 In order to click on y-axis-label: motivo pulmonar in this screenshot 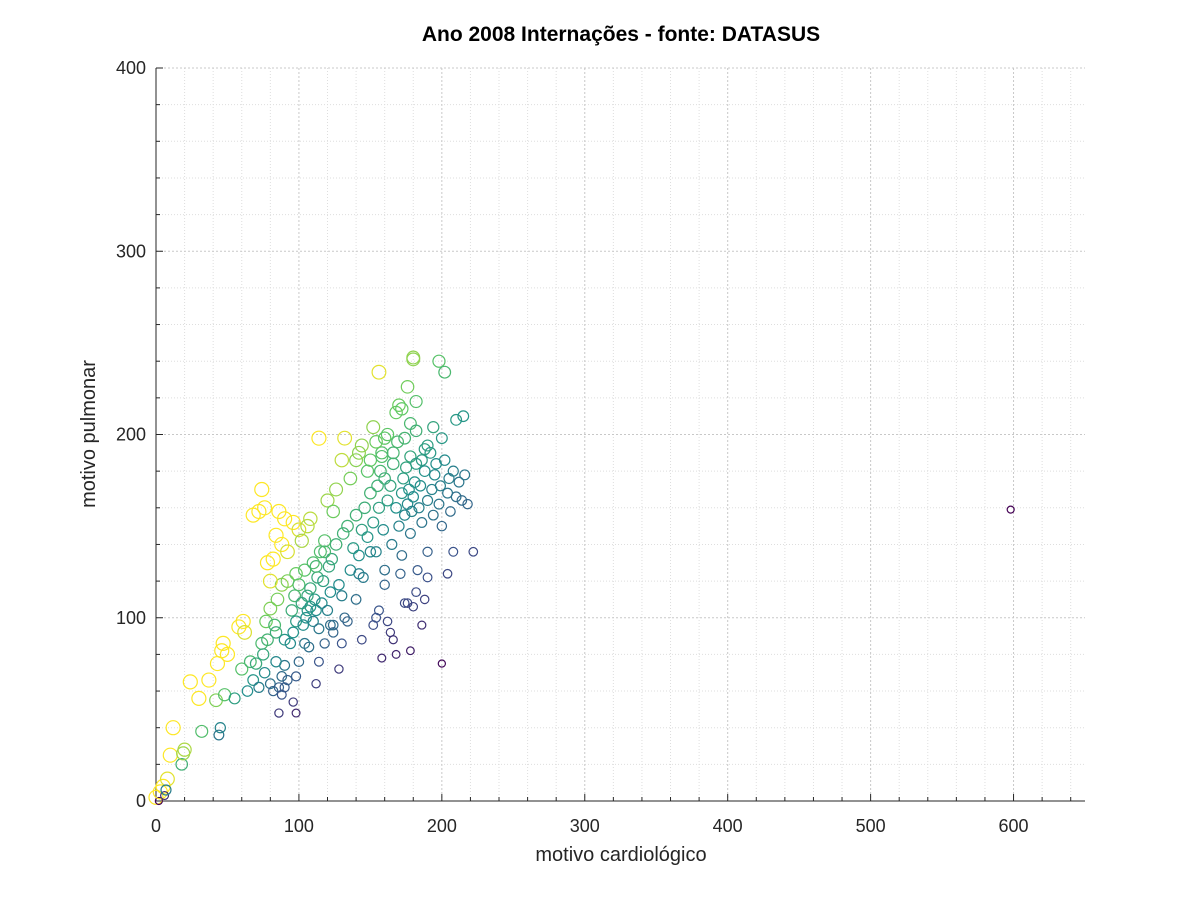, I will do `click(89, 434)`.